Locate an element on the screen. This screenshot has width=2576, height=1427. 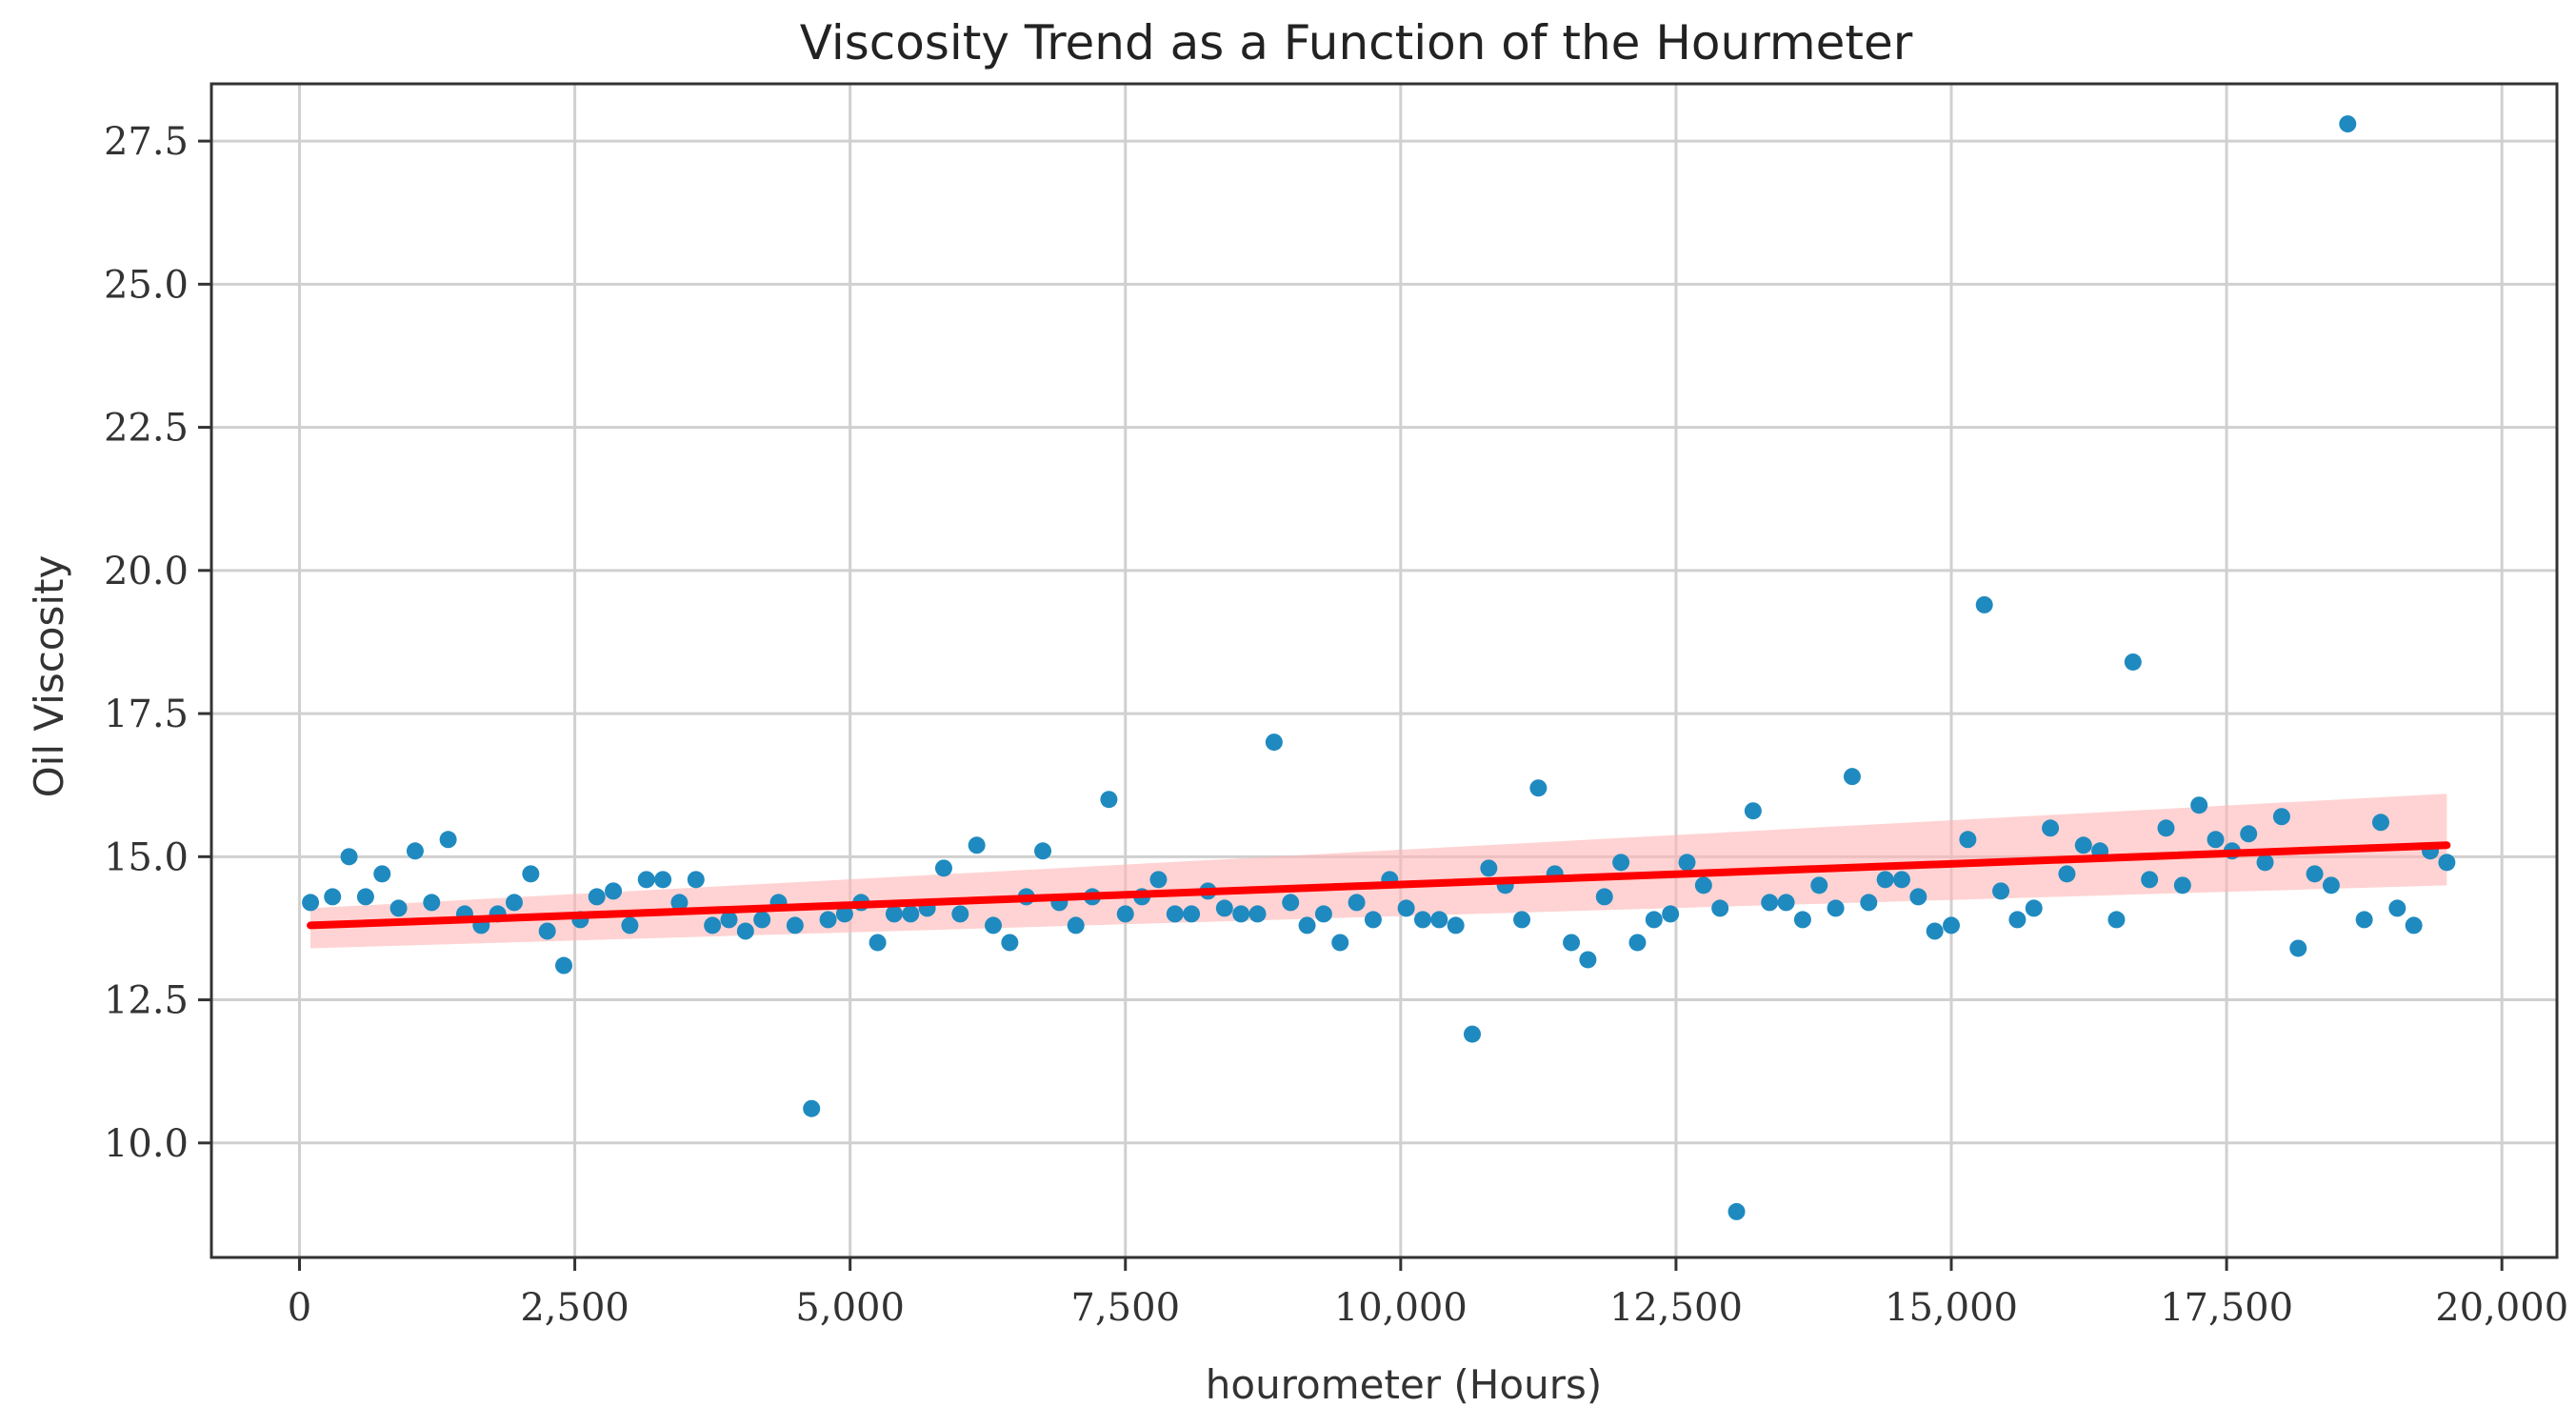
x-tick-label: 17,500 is located at coordinates (2226, 1308).